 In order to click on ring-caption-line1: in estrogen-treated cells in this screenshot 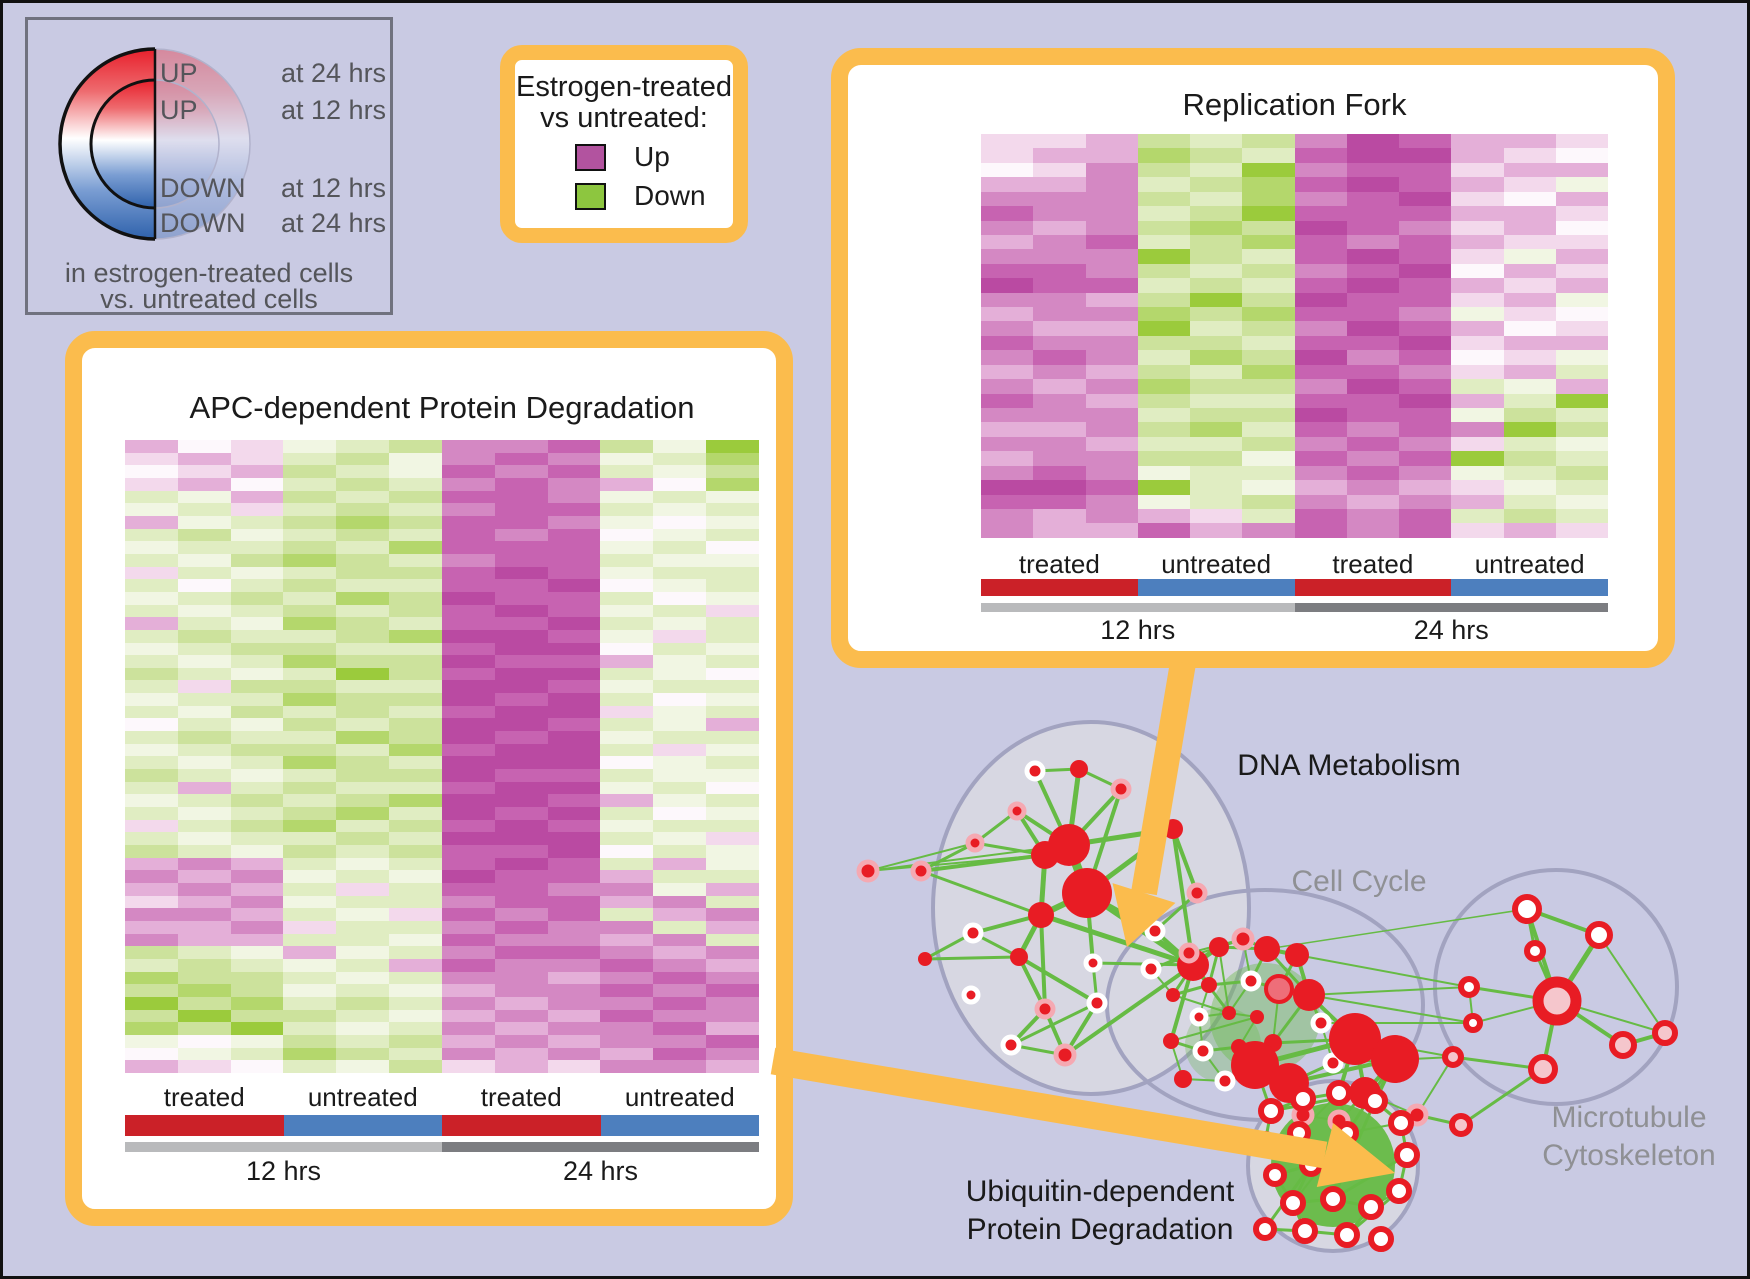, I will do `click(209, 273)`.